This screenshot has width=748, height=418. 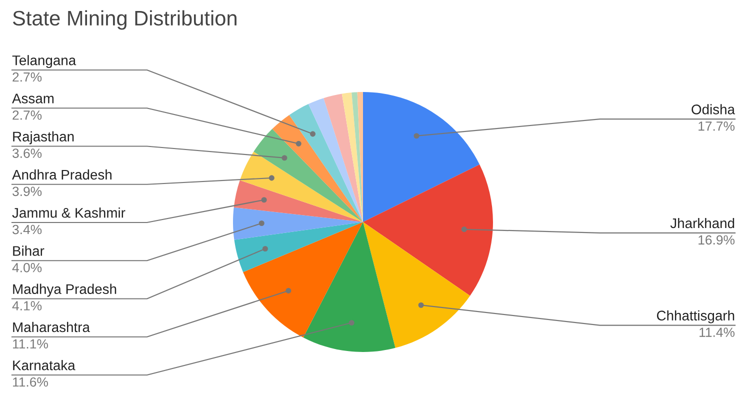 What do you see at coordinates (27, 267) in the screenshot?
I see `data-label: 4.0%` at bounding box center [27, 267].